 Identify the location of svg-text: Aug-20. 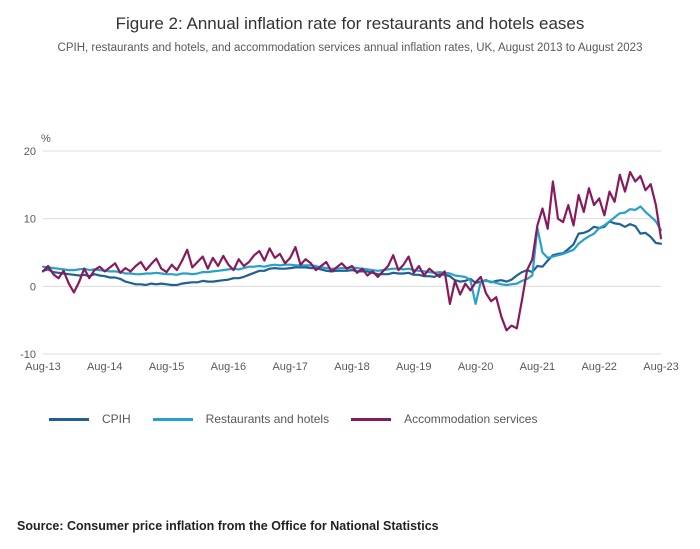
(475, 367).